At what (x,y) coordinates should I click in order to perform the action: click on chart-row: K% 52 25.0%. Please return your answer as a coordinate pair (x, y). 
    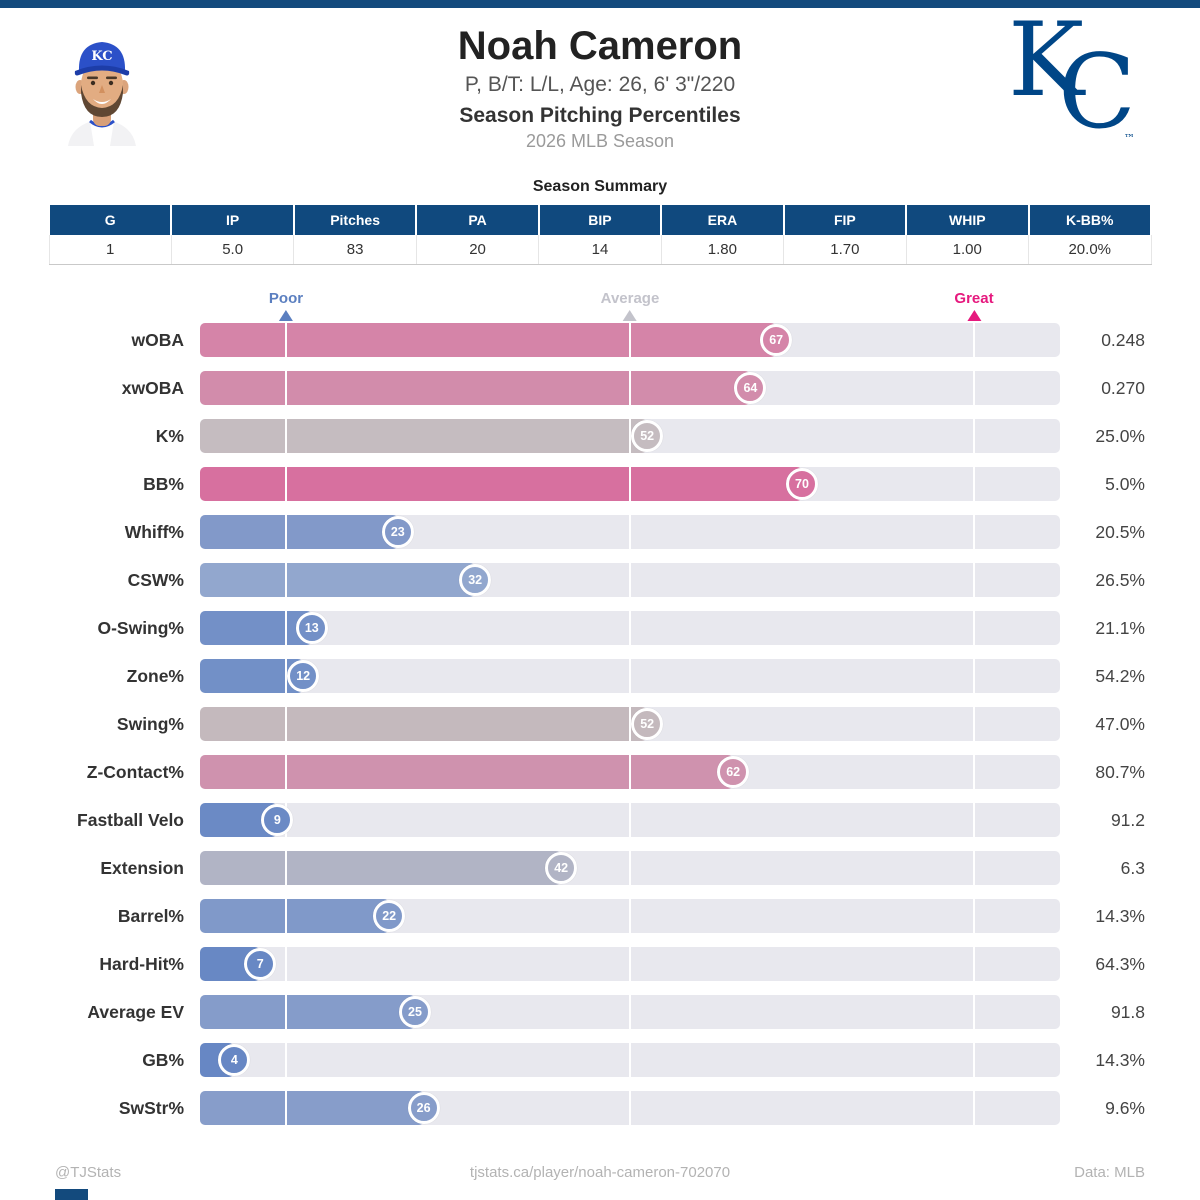
    Looking at the image, I should click on (600, 436).